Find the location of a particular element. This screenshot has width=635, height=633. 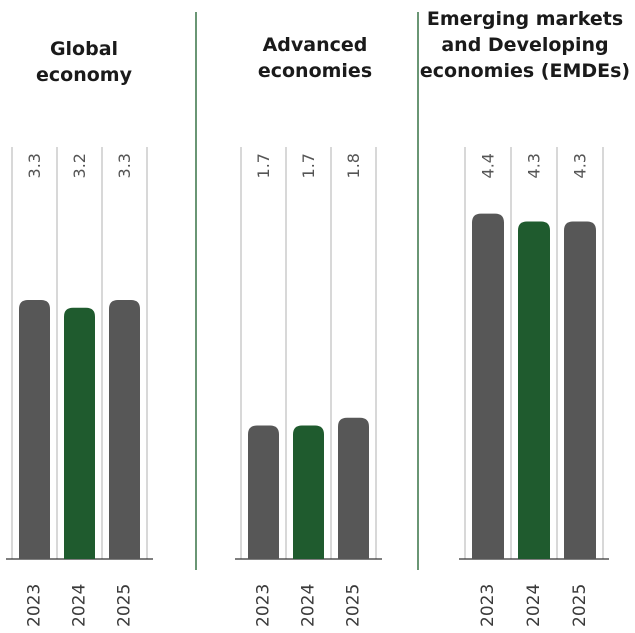

chart-title-line: economies (EMDEs) is located at coordinates (525, 71).